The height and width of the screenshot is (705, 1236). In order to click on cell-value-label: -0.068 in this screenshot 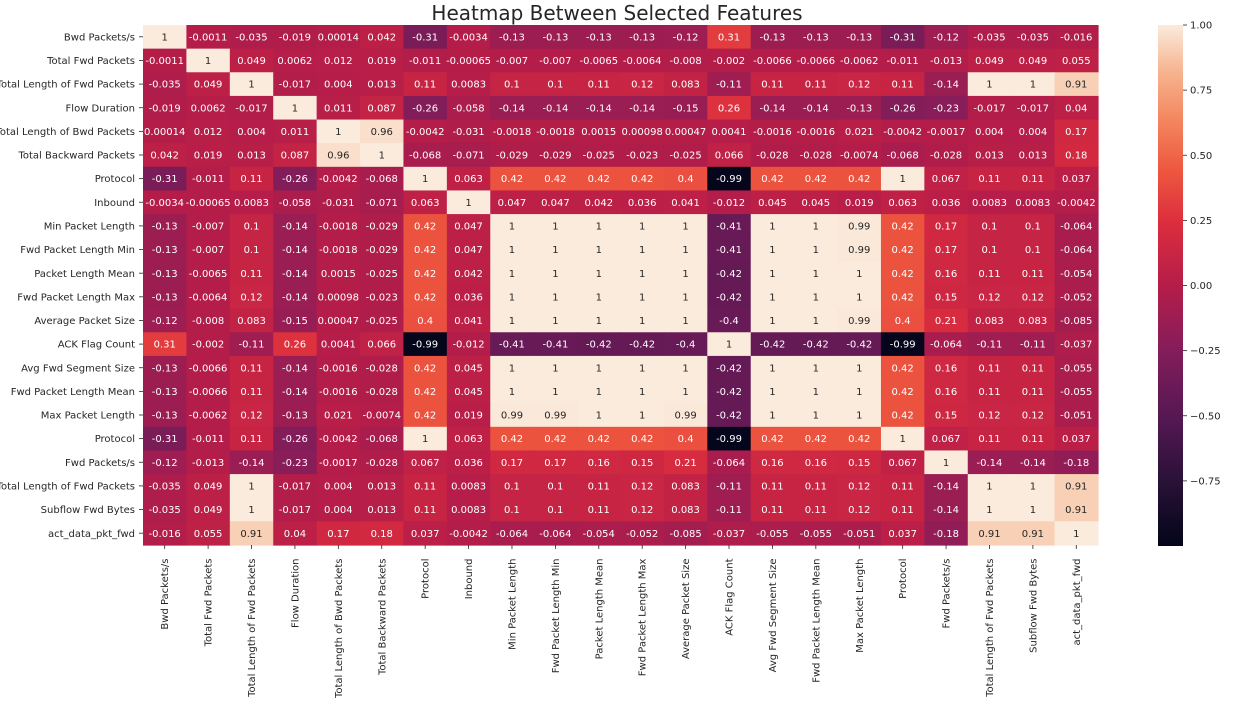, I will do `click(903, 156)`.